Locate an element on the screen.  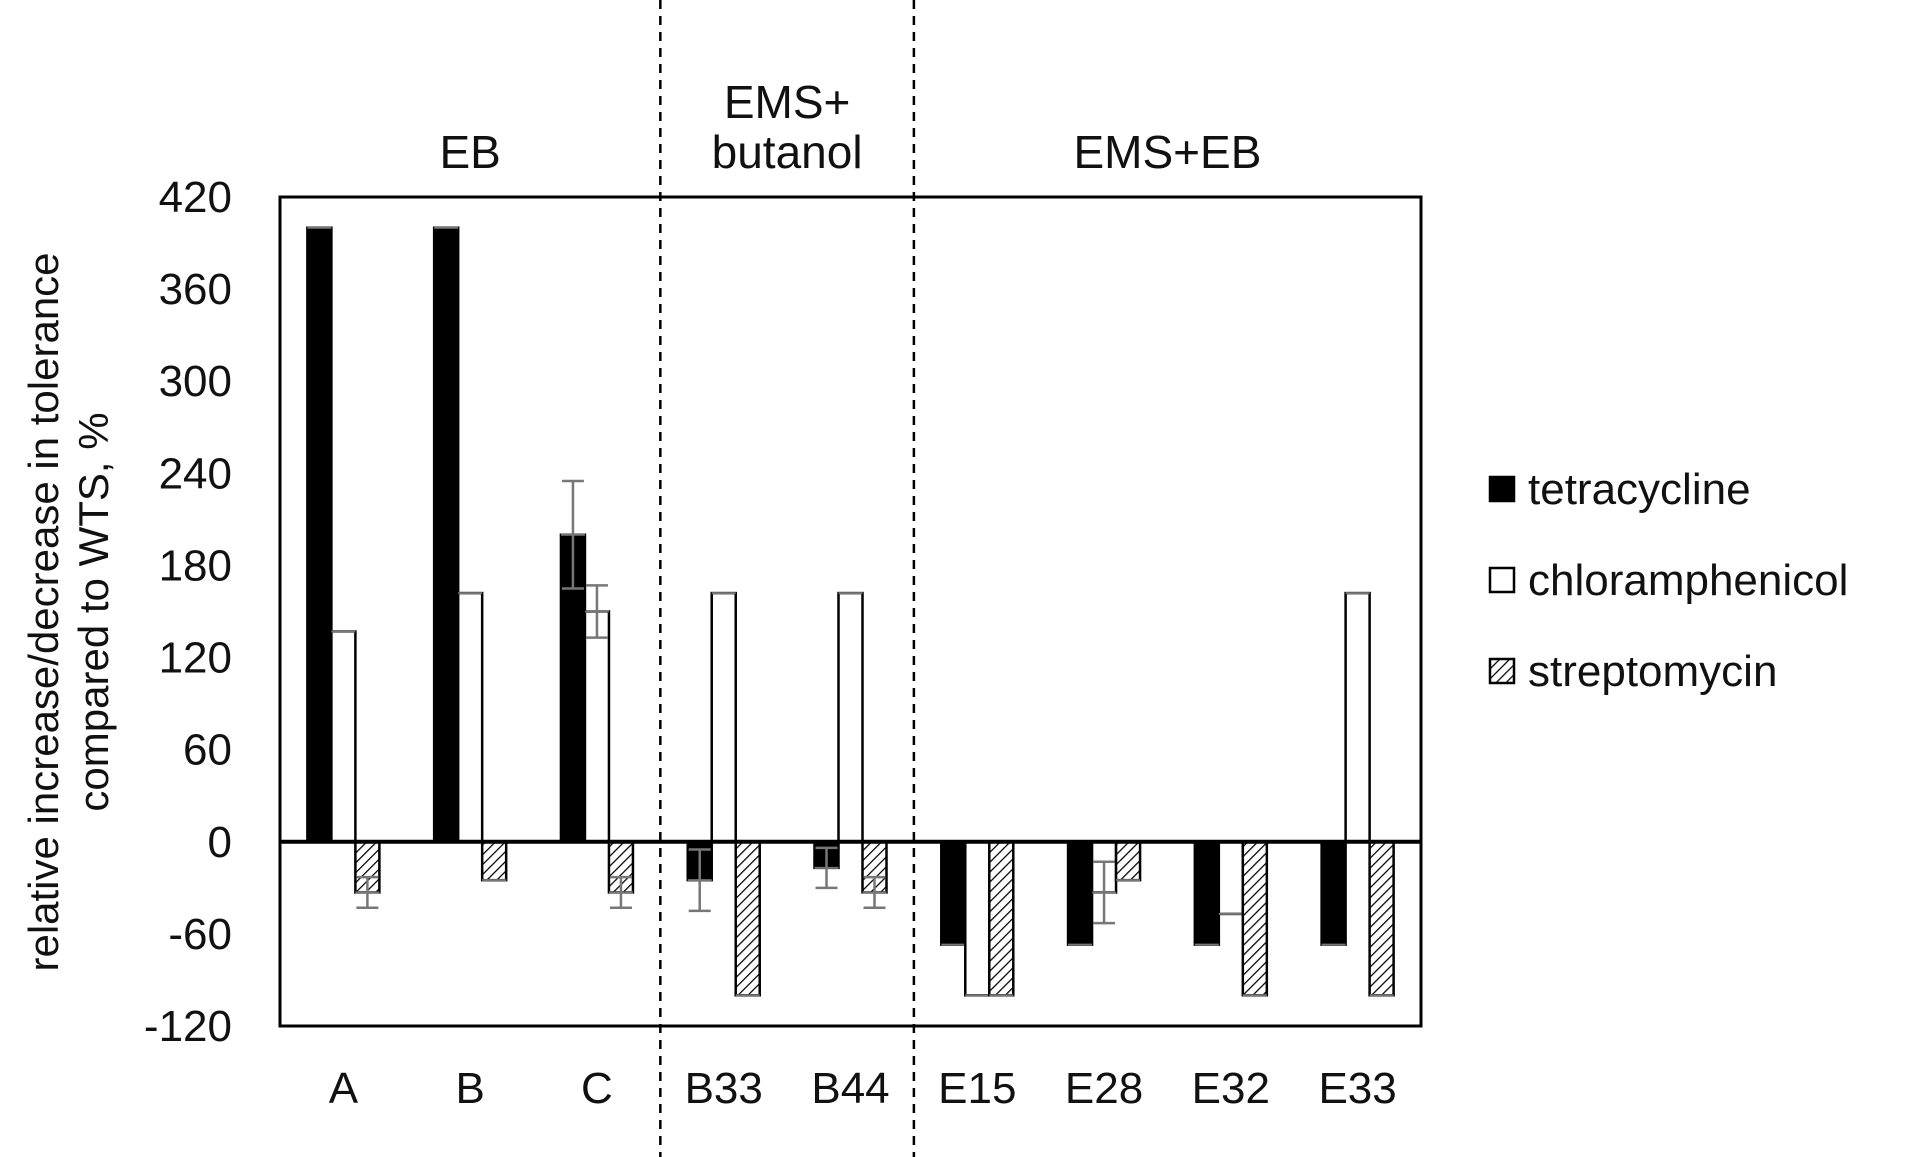
group-label-ems-butanol-line-2: butanol is located at coordinates (787, 152).